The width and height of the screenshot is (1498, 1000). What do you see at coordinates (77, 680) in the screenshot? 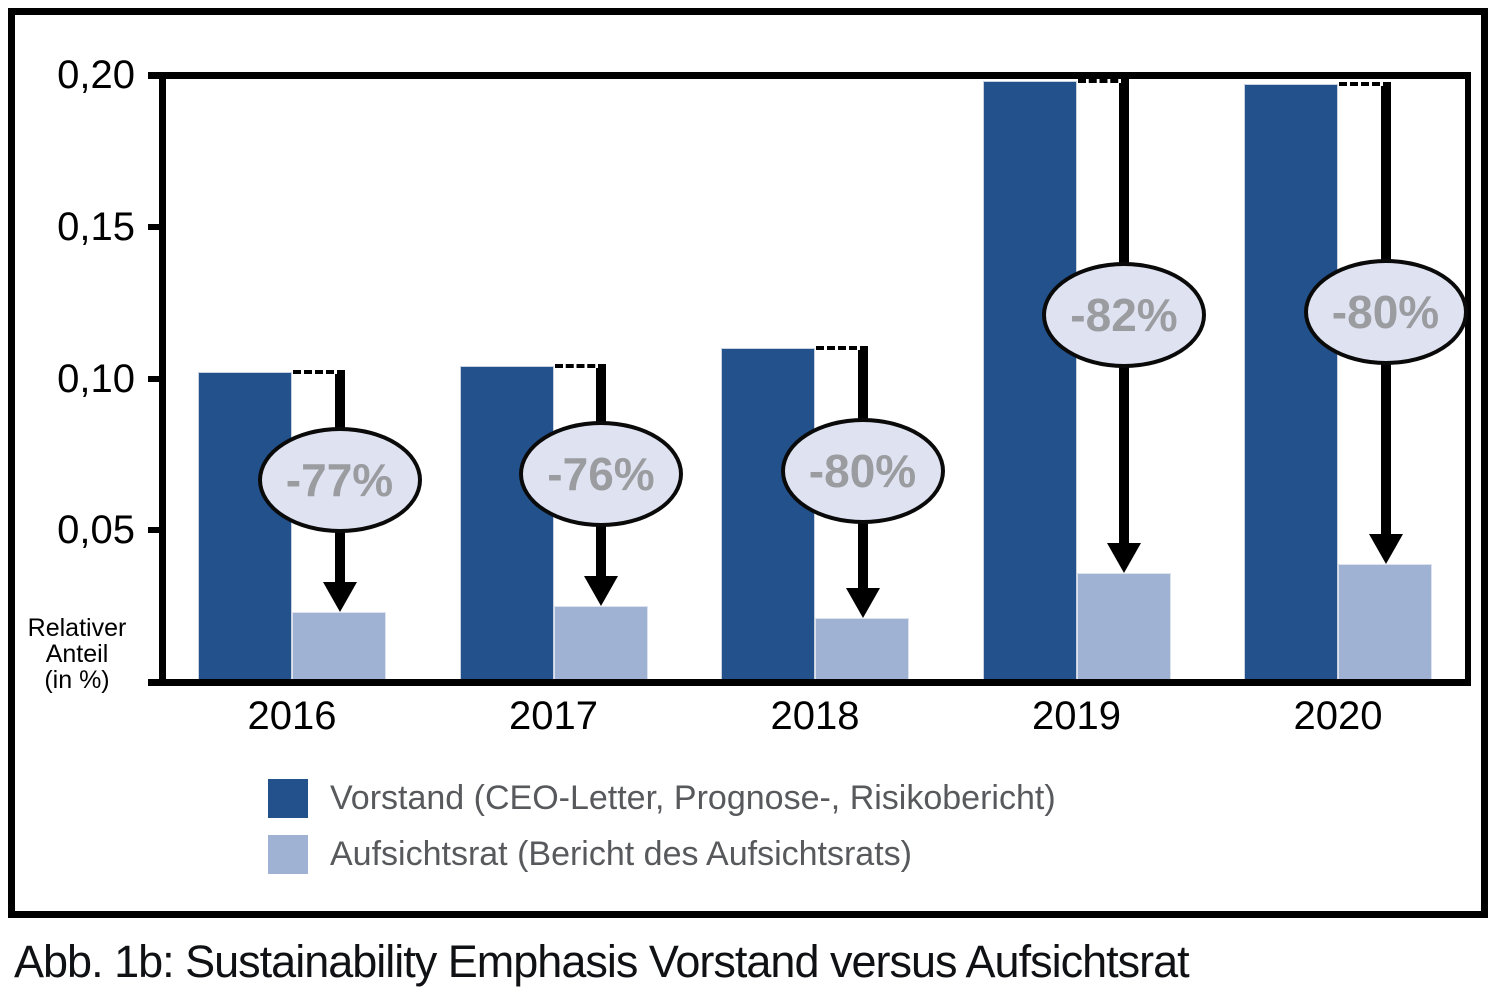
I see `y-axis-title-line3: (in %)` at bounding box center [77, 680].